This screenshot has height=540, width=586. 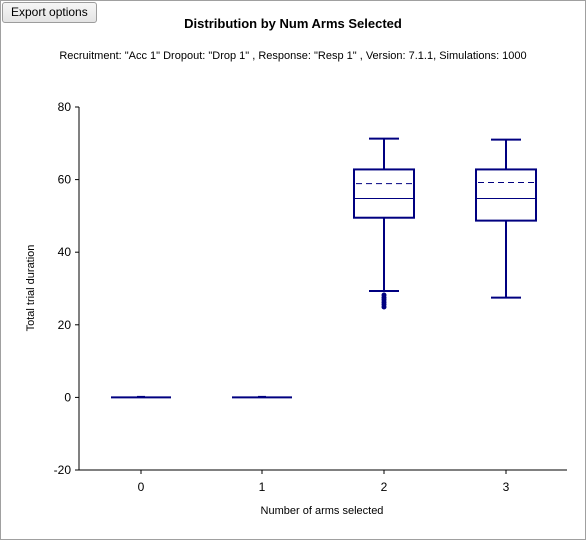 What do you see at coordinates (65, 325) in the screenshot?
I see `y-tick-label: 20` at bounding box center [65, 325].